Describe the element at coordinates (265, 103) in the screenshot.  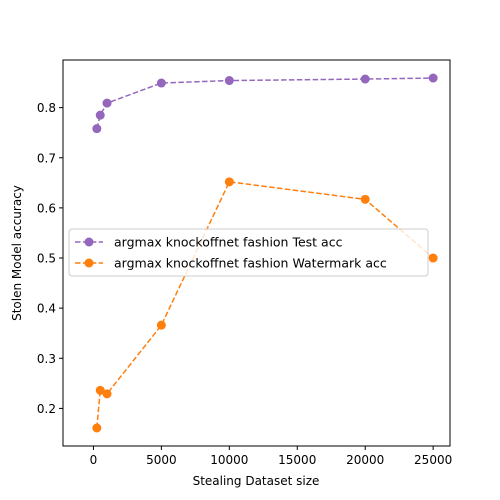
I see `series-line-test-acc` at that location.